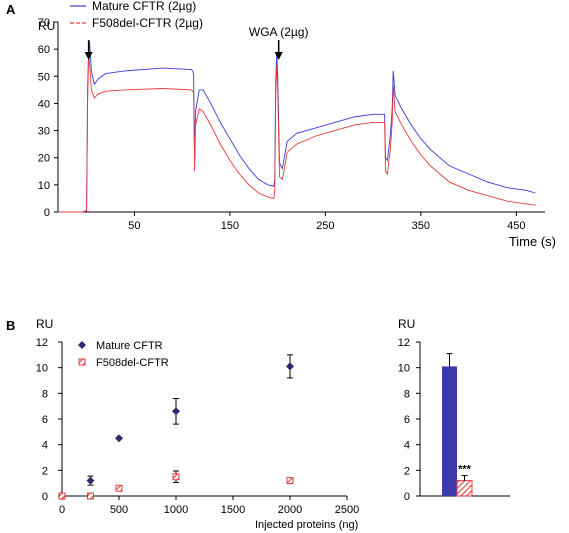  What do you see at coordinates (45, 420) in the screenshot?
I see `panel-b-ytick-label: 6` at bounding box center [45, 420].